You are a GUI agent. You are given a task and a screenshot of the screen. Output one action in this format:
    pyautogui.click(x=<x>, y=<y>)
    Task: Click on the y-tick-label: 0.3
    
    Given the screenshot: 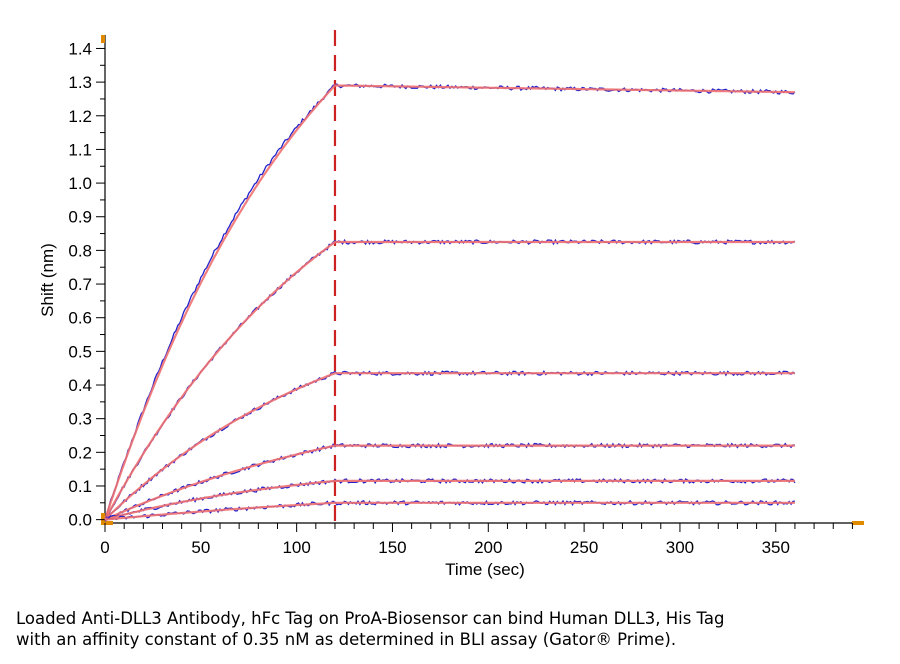 What is the action you would take?
    pyautogui.click(x=80, y=419)
    